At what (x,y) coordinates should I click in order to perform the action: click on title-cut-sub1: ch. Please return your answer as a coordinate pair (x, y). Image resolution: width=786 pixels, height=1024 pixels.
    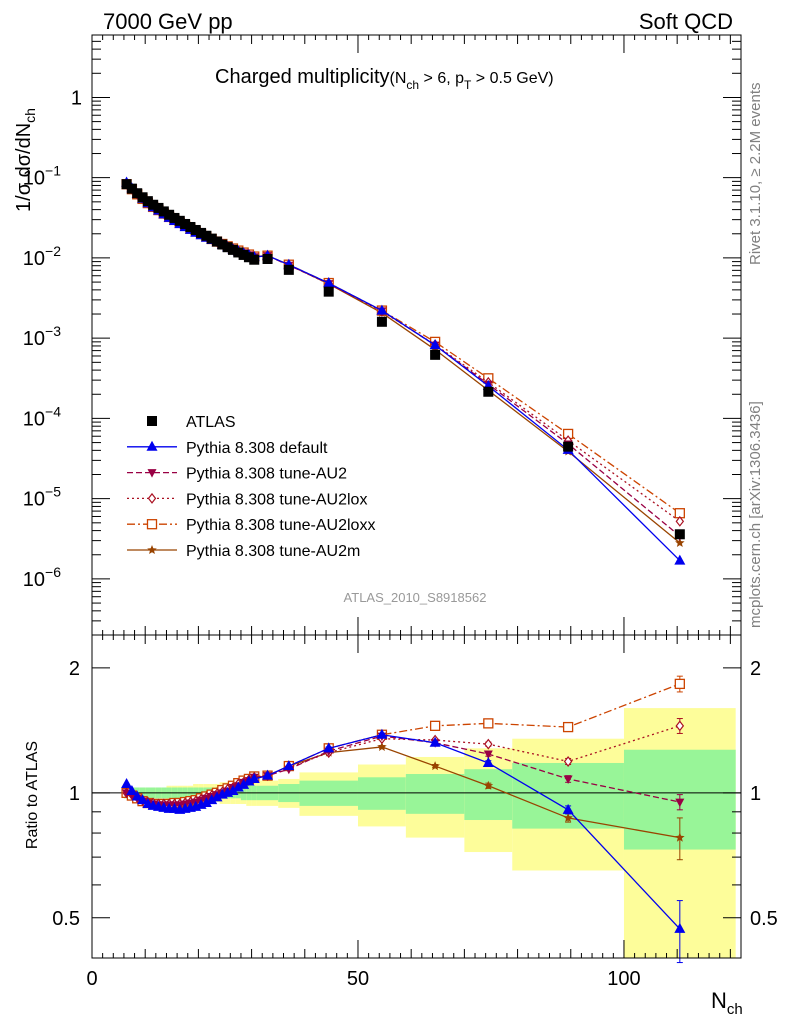
    Looking at the image, I should click on (412, 85).